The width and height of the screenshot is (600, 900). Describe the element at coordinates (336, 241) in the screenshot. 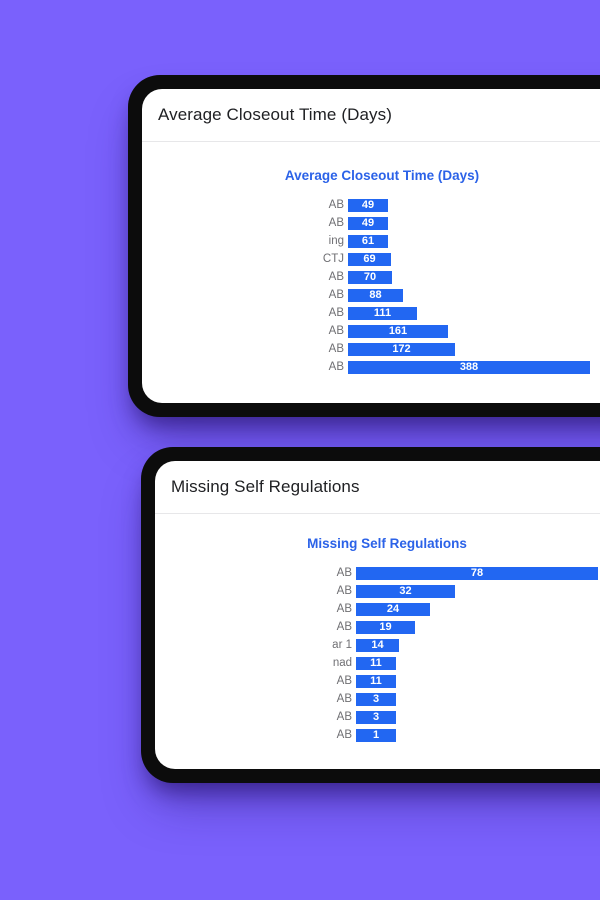

I see `category-label: ing` at that location.